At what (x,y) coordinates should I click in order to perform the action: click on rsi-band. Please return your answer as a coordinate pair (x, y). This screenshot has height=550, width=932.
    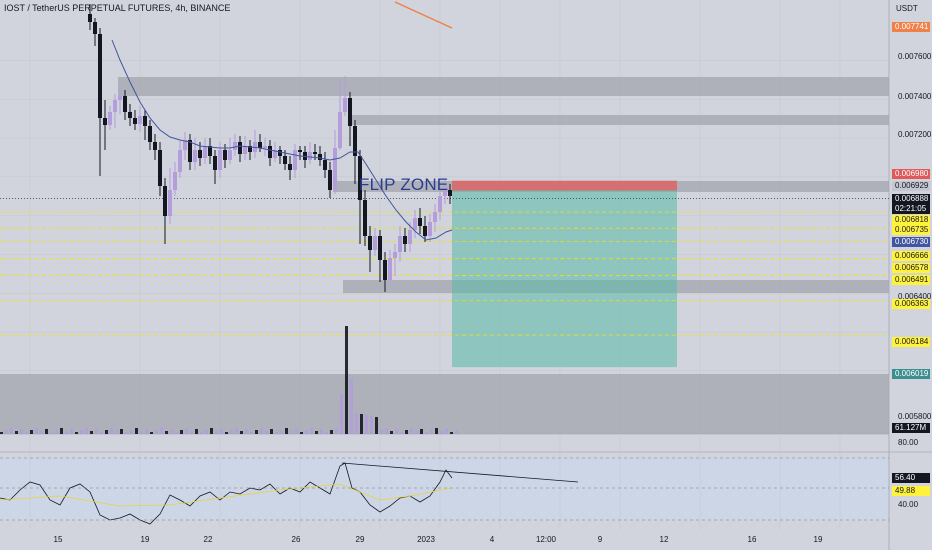
    Looking at the image, I should click on (444, 489).